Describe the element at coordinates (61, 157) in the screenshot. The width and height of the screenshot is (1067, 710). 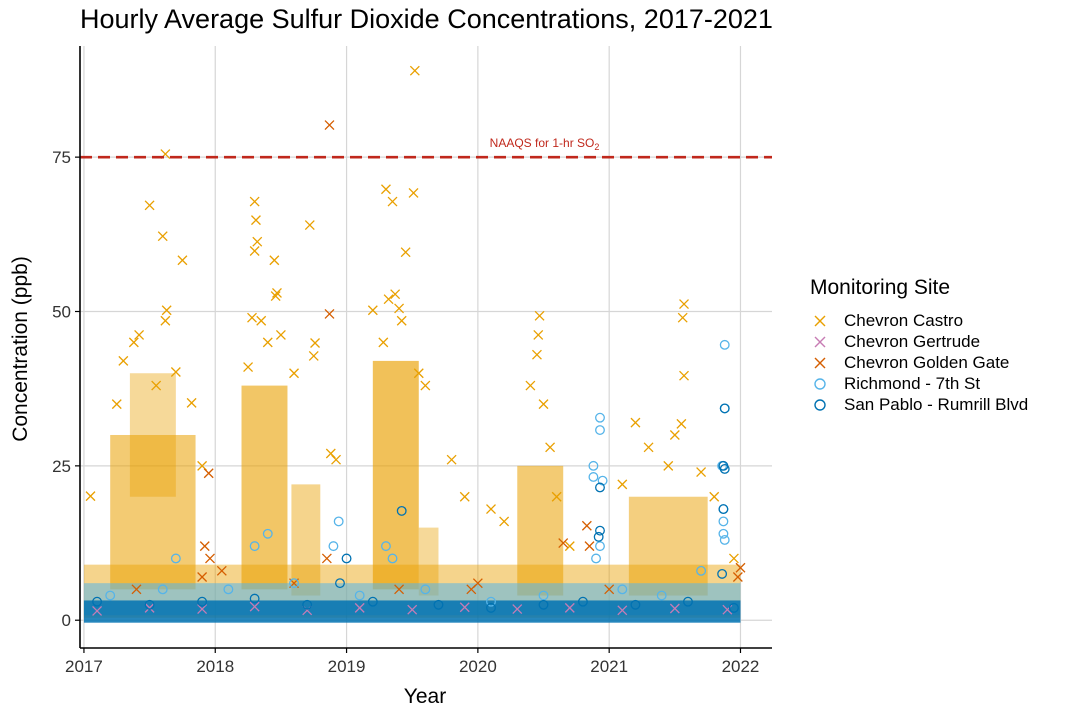
I see `y-tick-label: 75` at that location.